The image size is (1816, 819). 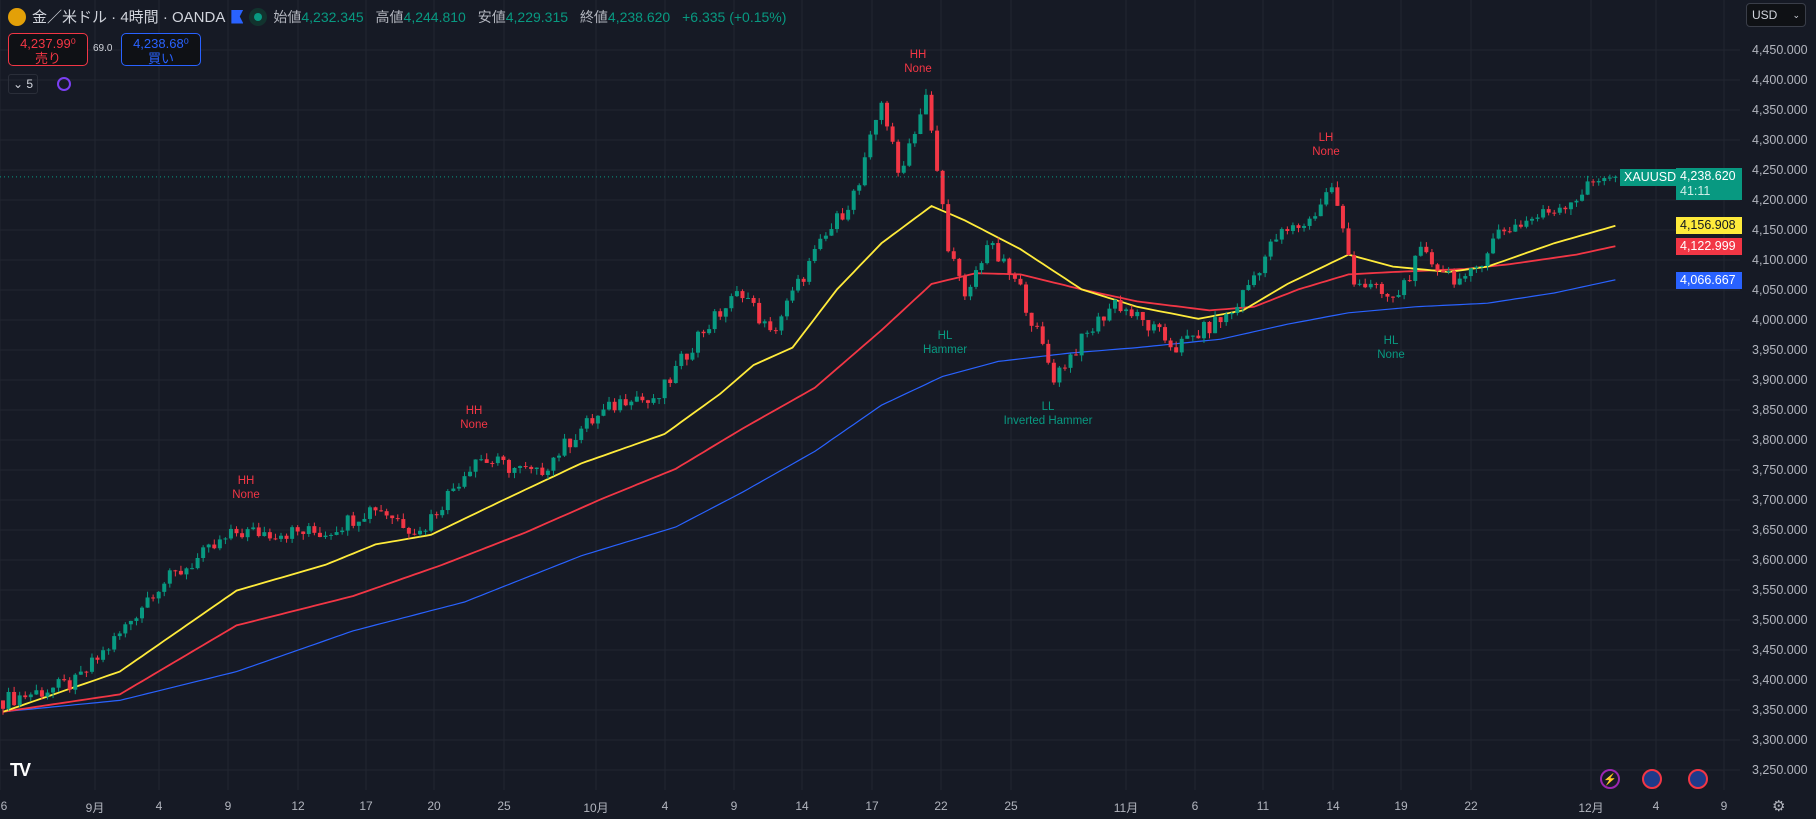 I want to click on lightning-event-icon: ⚡, so click(x=1610, y=779).